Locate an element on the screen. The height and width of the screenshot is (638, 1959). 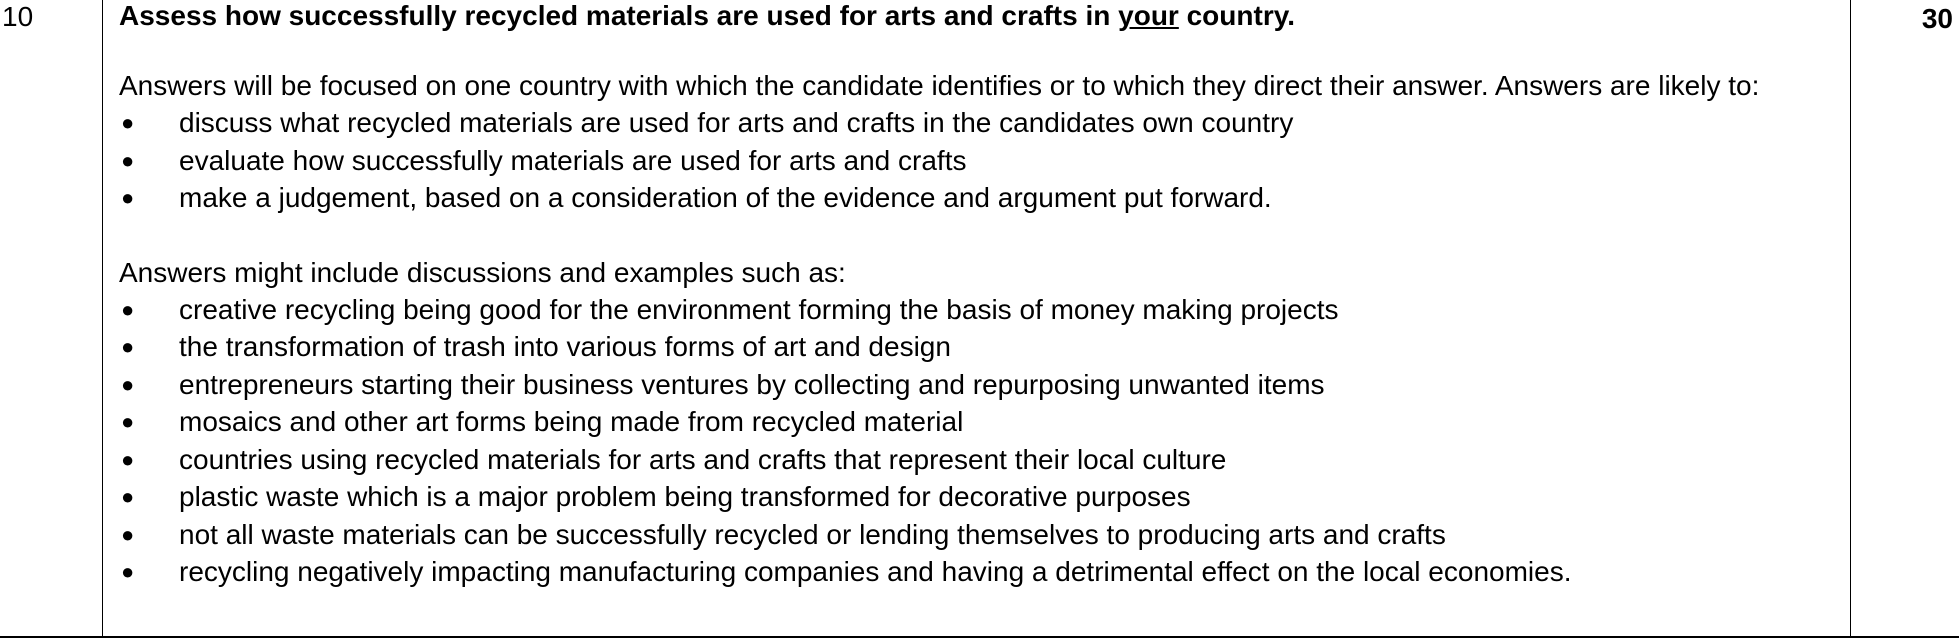
question-prompt-end: country. is located at coordinates (1236, 15).